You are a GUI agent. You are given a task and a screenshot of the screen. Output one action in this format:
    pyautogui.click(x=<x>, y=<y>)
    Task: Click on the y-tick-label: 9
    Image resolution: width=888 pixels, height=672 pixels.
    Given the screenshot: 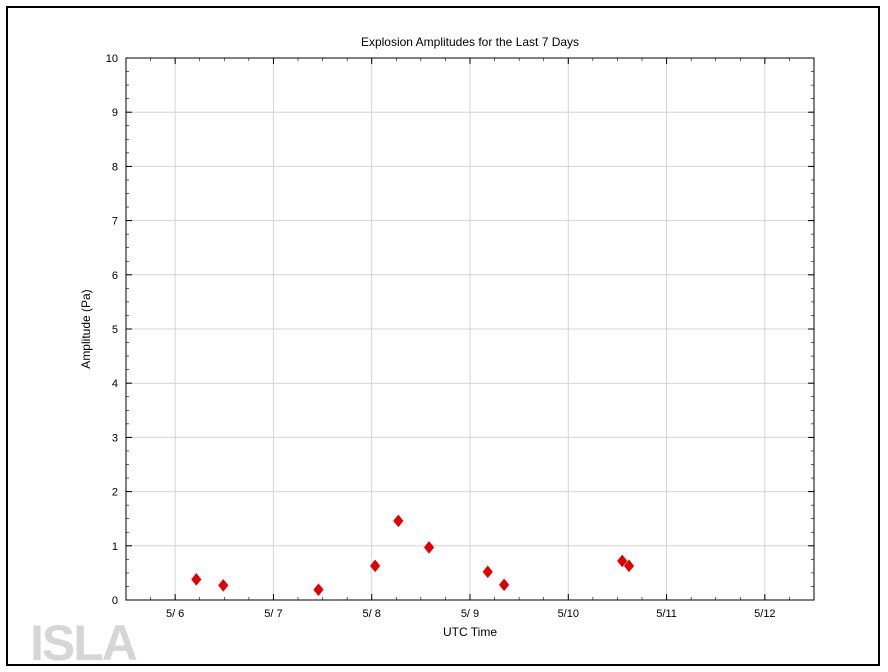 What is the action you would take?
    pyautogui.click(x=115, y=113)
    